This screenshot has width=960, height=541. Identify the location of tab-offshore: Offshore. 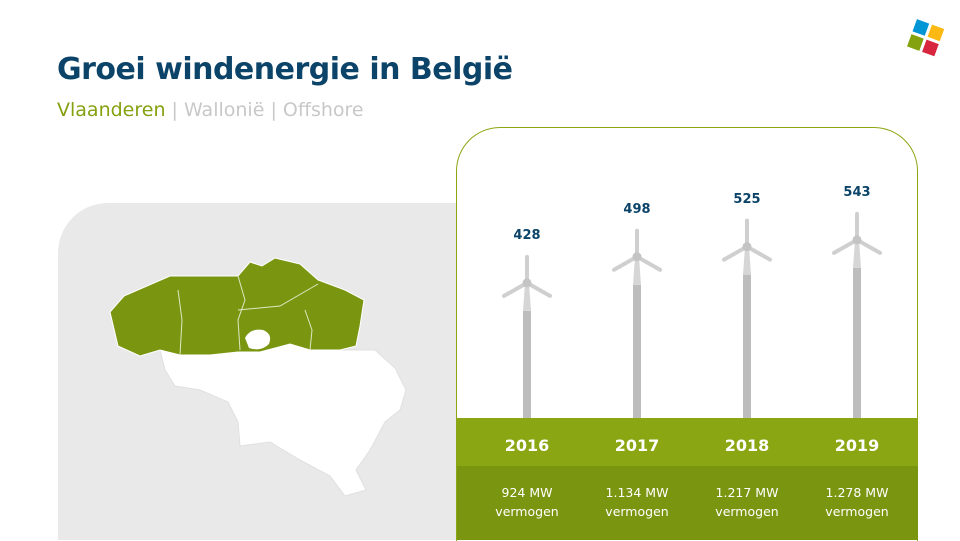
(323, 110).